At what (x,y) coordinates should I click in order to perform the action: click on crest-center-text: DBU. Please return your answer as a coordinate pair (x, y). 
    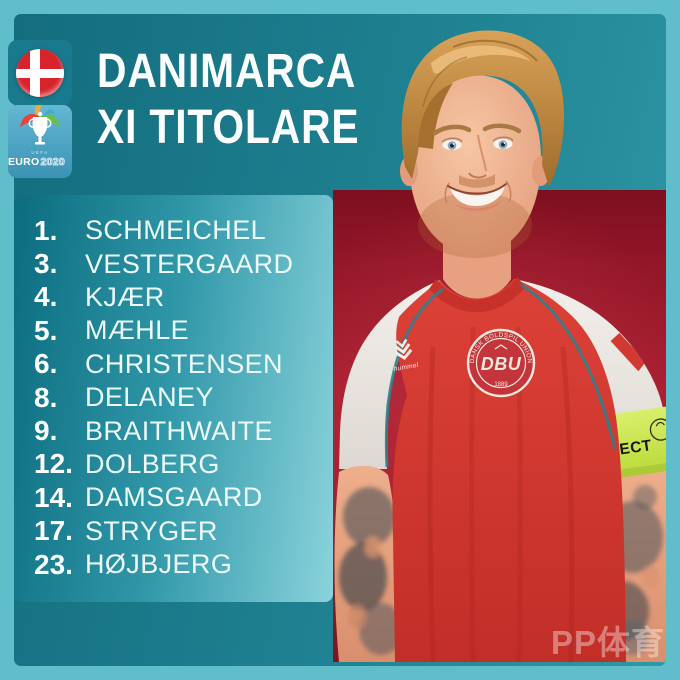
    Looking at the image, I should click on (501, 364).